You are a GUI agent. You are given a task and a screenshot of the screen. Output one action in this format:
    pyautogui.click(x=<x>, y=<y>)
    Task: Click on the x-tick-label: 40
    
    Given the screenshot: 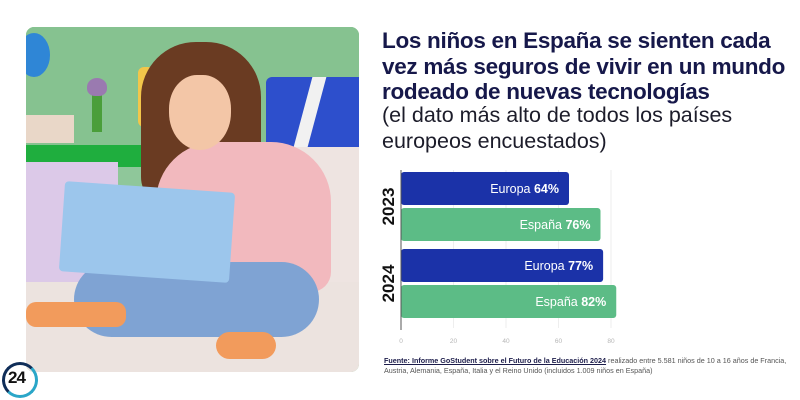 What is the action you would take?
    pyautogui.click(x=506, y=341)
    